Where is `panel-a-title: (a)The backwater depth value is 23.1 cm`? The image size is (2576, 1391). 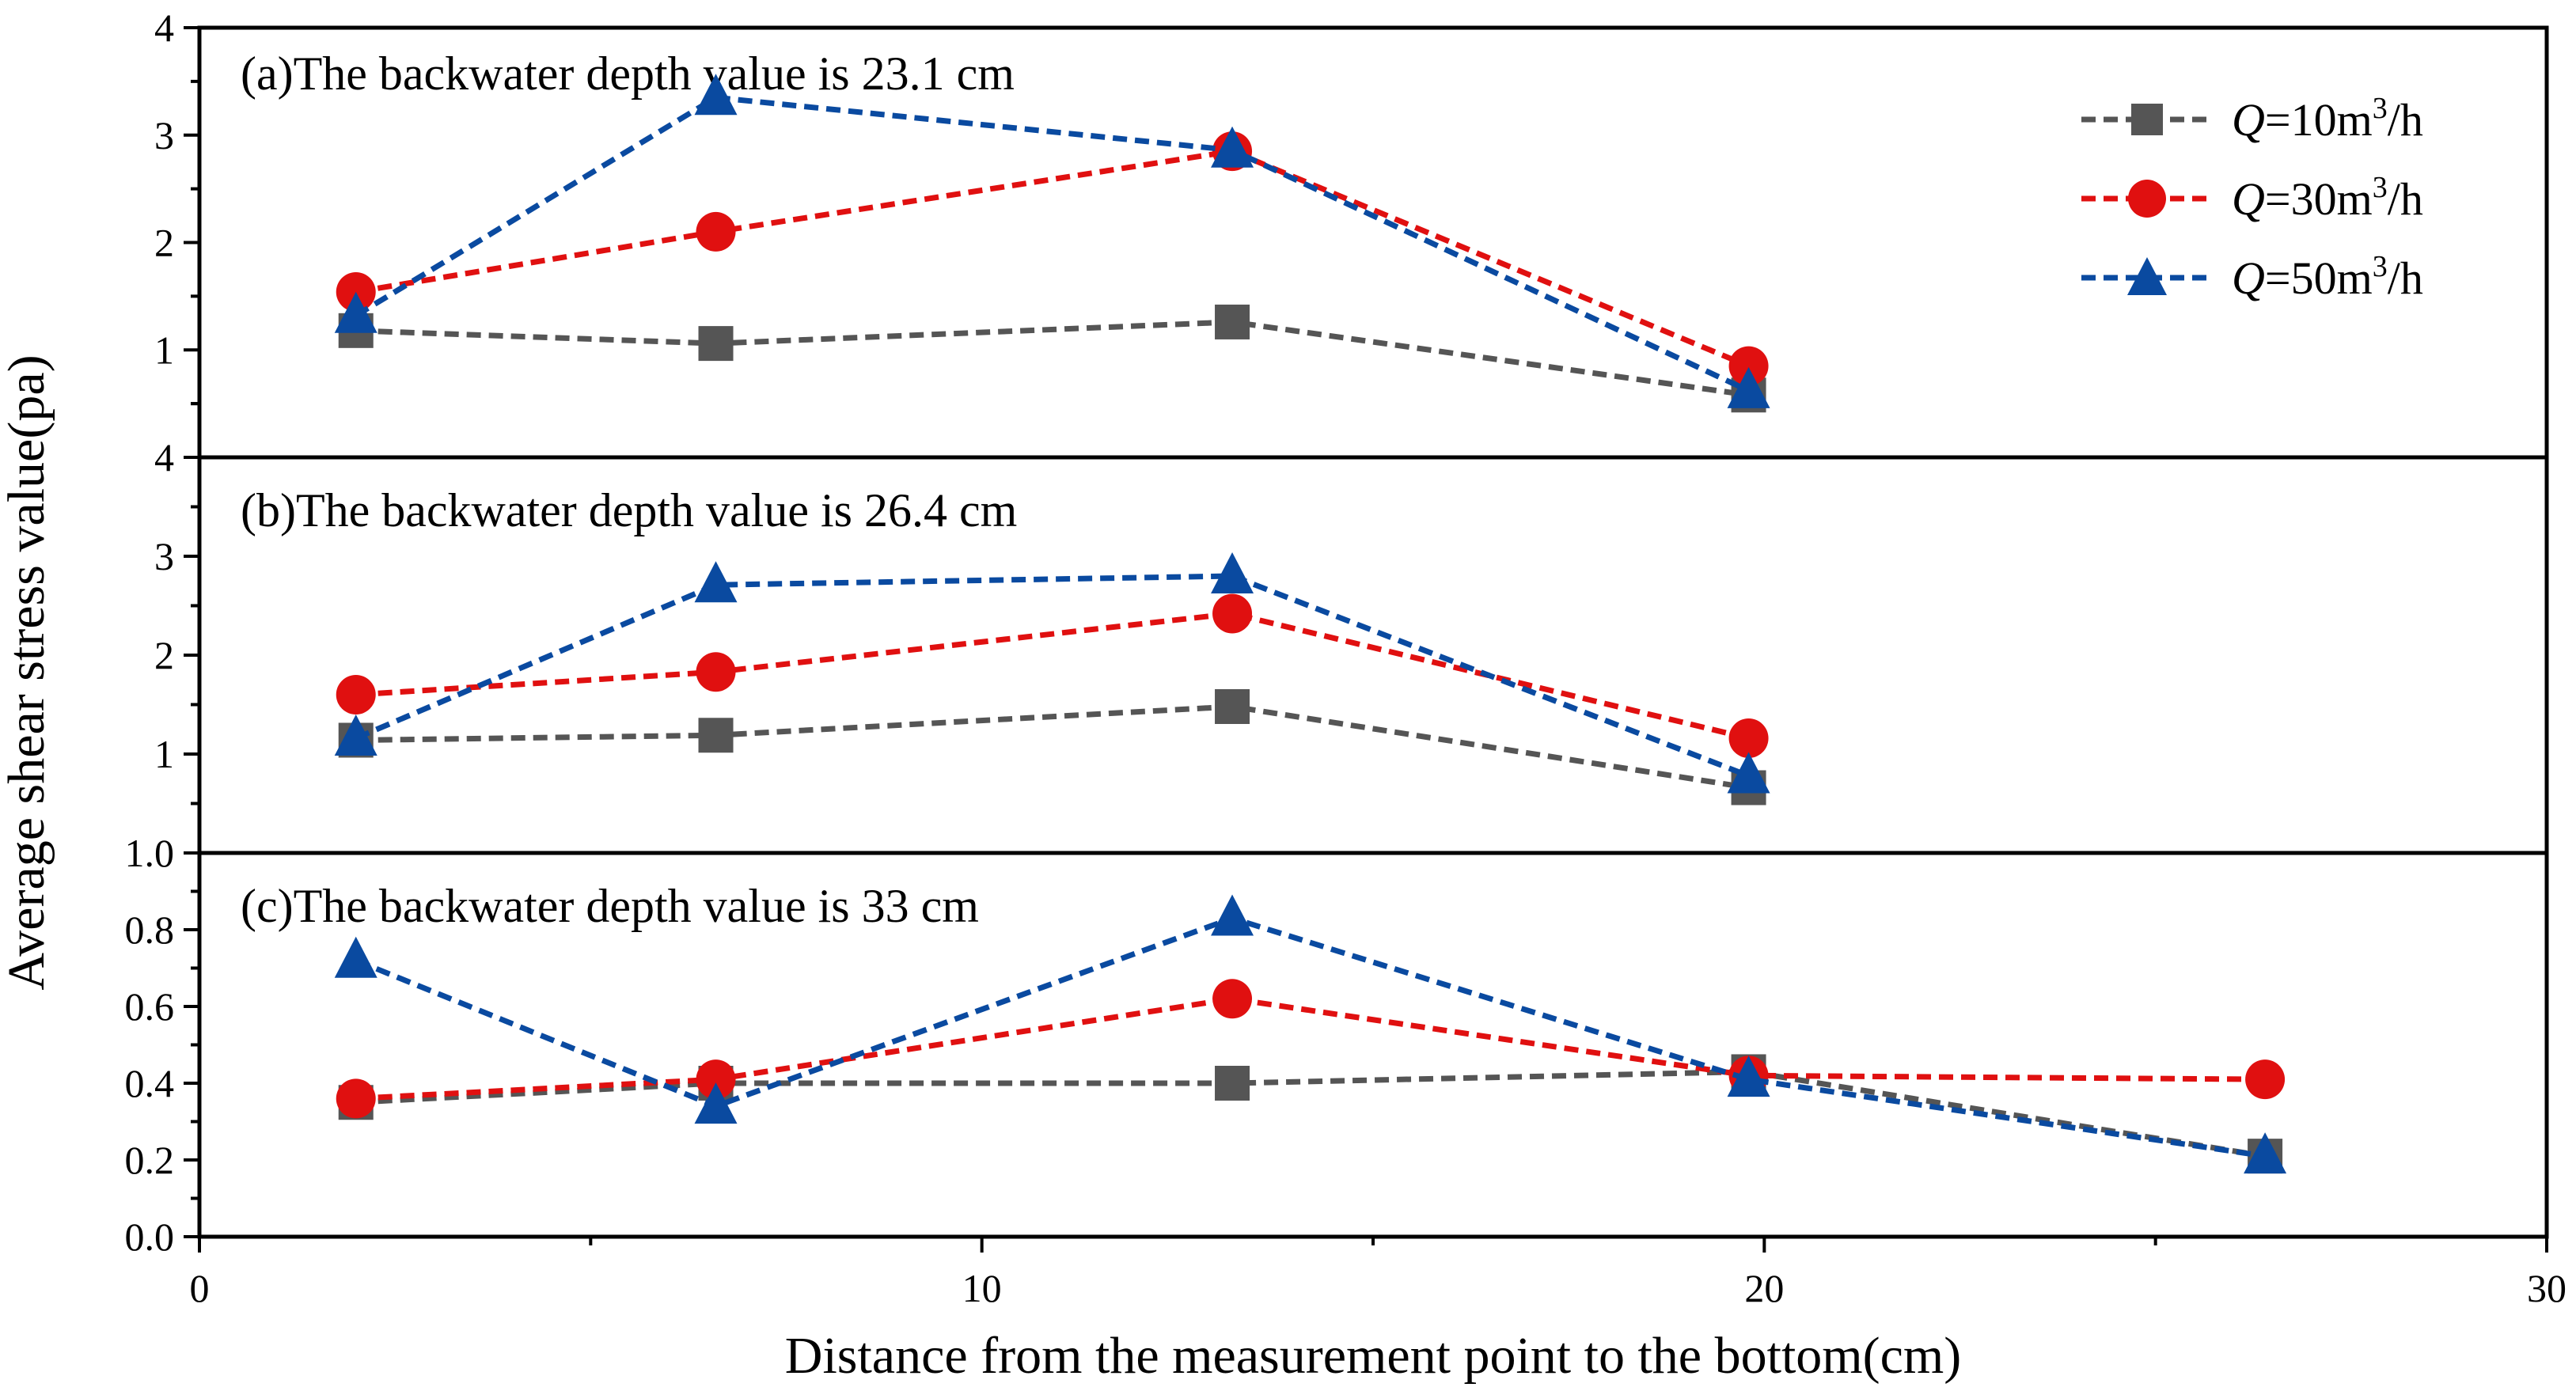
panel-a-title: (a)The backwater depth value is 23.1 cm is located at coordinates (628, 73).